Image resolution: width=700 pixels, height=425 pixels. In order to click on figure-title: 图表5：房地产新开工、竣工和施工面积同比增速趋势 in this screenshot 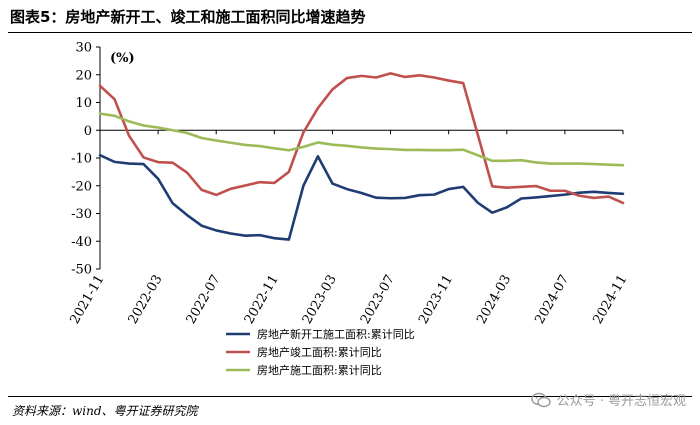, I will do `click(188, 17)`.